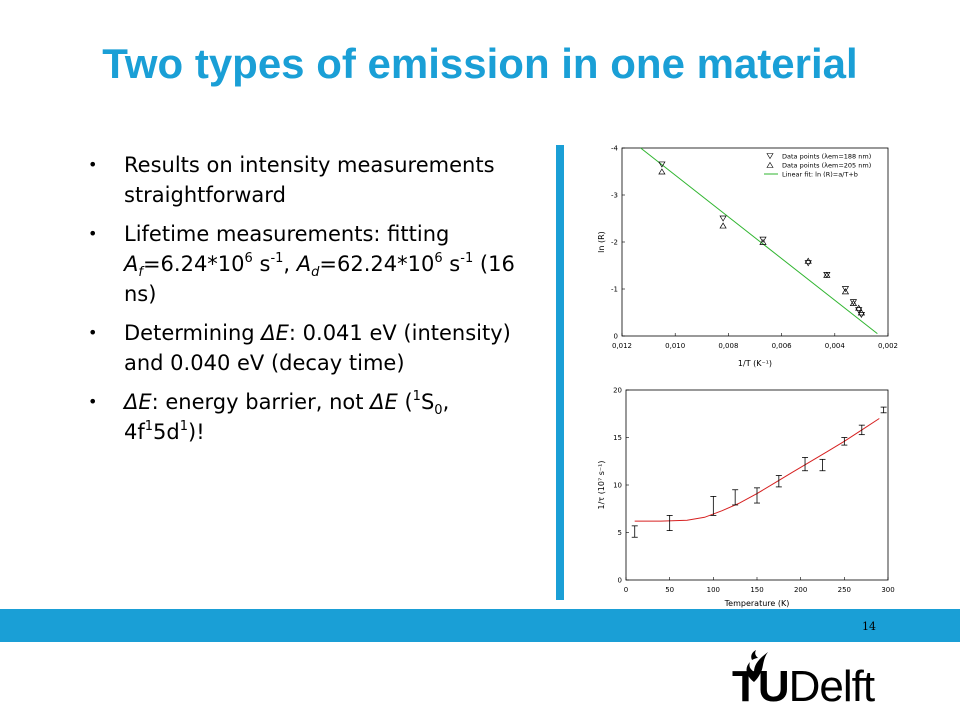 This screenshot has width=960, height=720. What do you see at coordinates (614, 196) in the screenshot?
I see `y-tick-label: -3` at bounding box center [614, 196].